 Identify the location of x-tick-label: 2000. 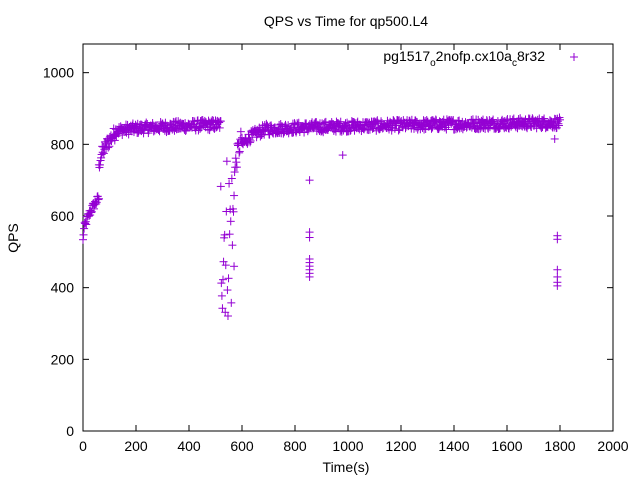
(612, 446).